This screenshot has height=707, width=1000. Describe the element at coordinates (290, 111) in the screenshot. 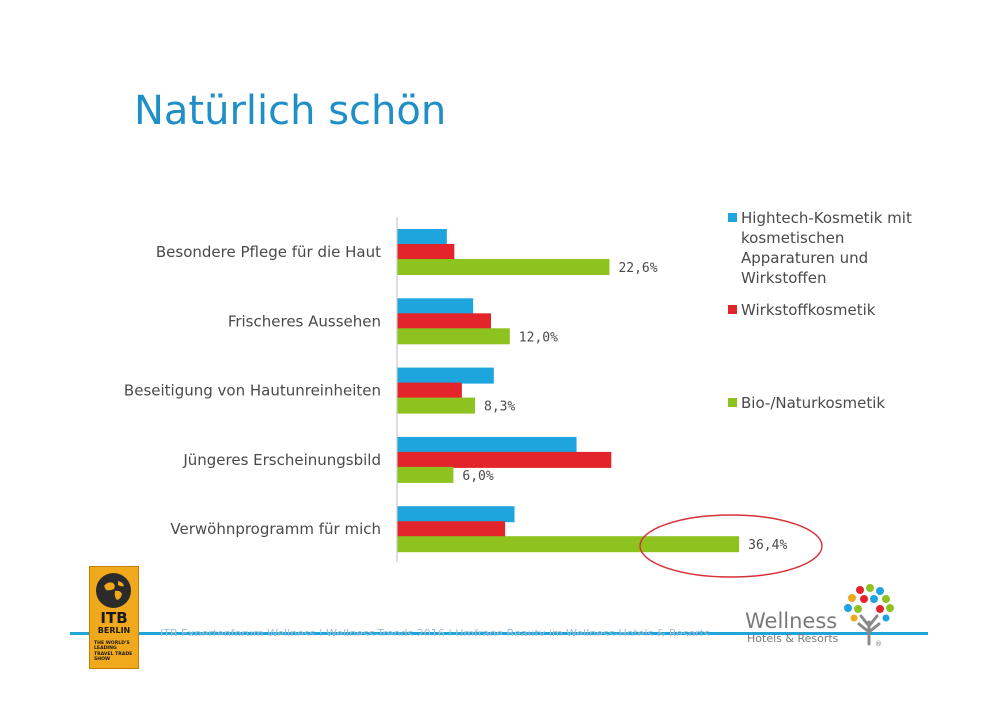

I see `slide-title: Natürlich schön` at that location.